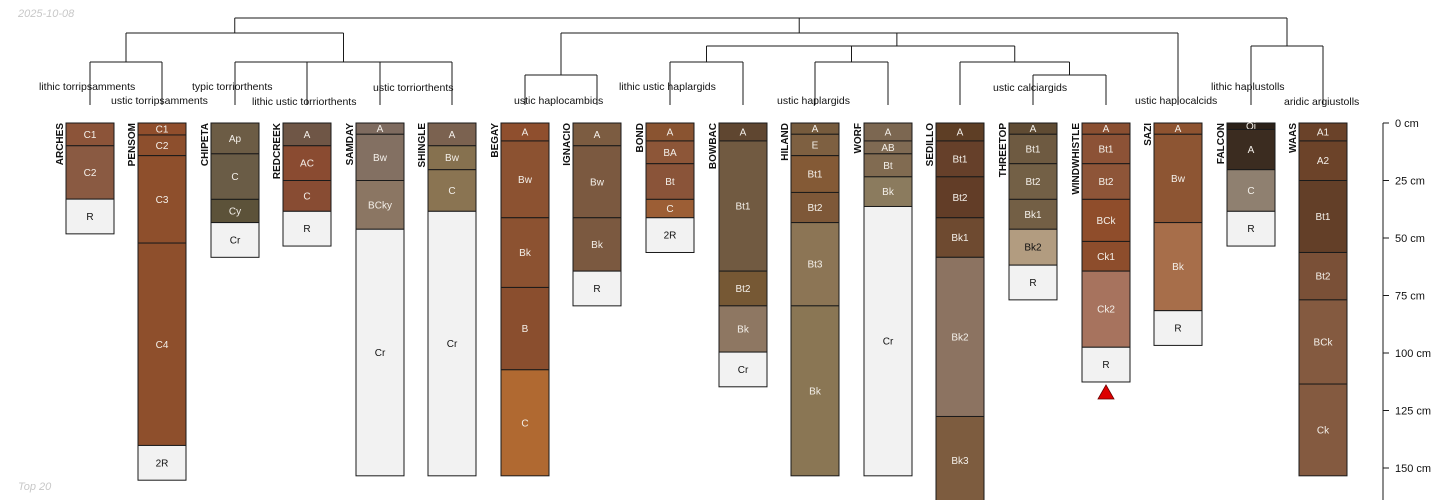 The height and width of the screenshot is (500, 1450). I want to click on profile-id-label: THREETOP, so click(1003, 150).